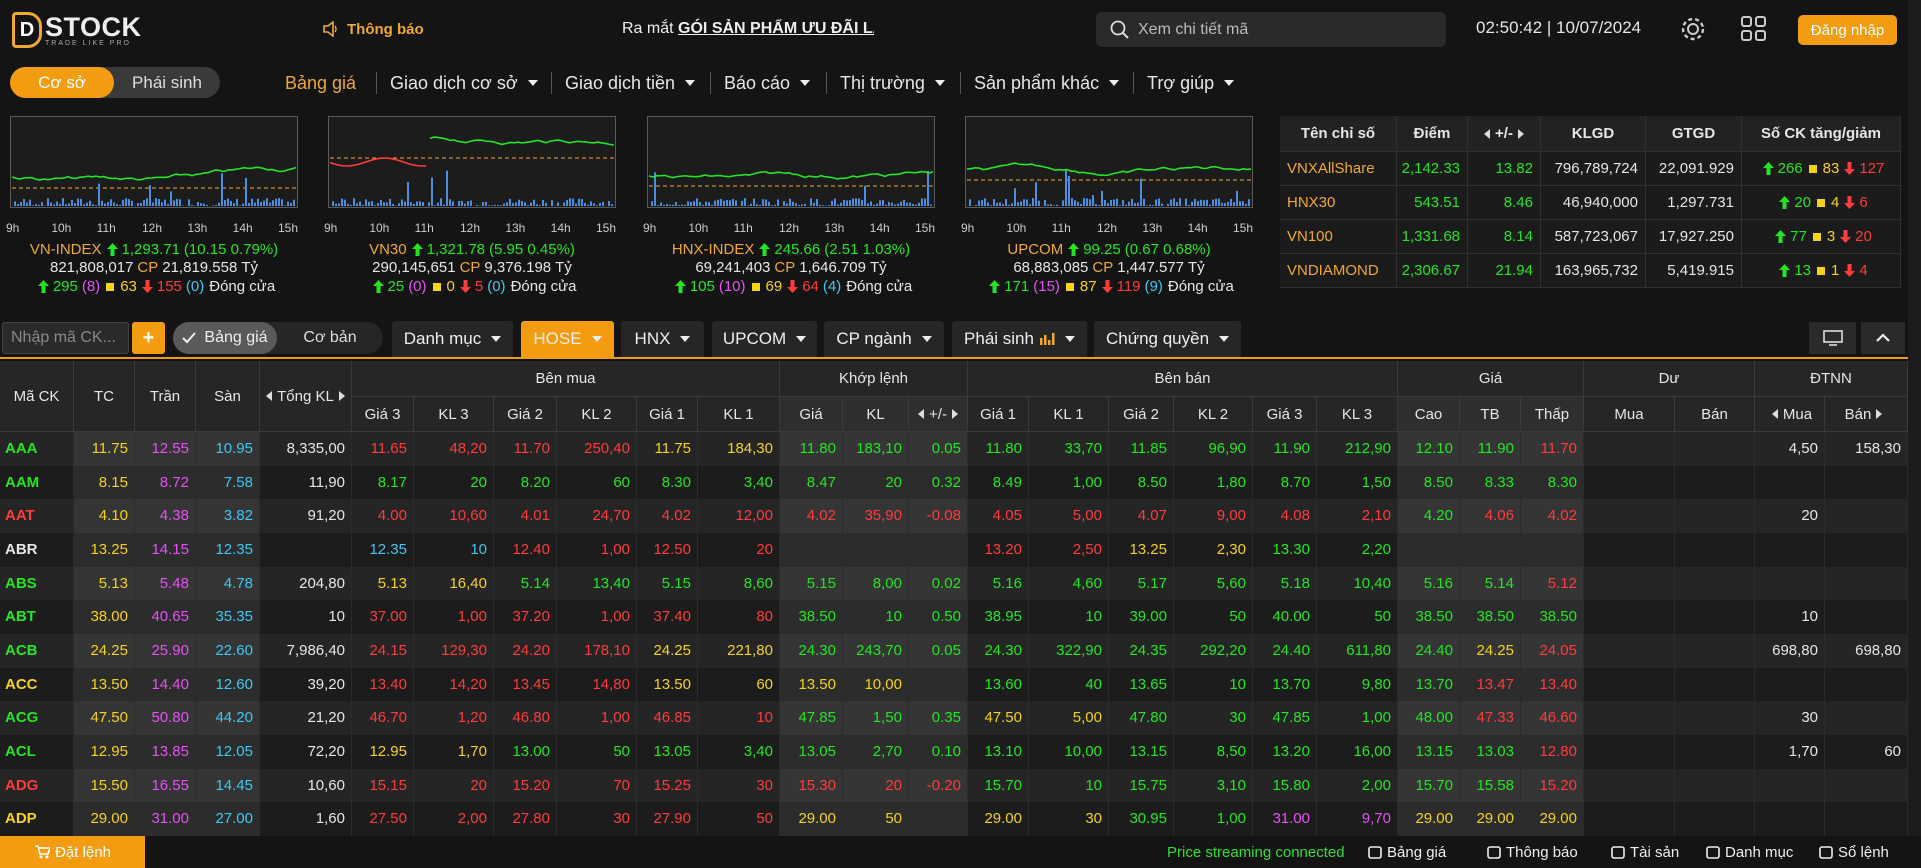  Describe the element at coordinates (225, 338) in the screenshot. I see `view-mode-active: Bảng giá` at that location.